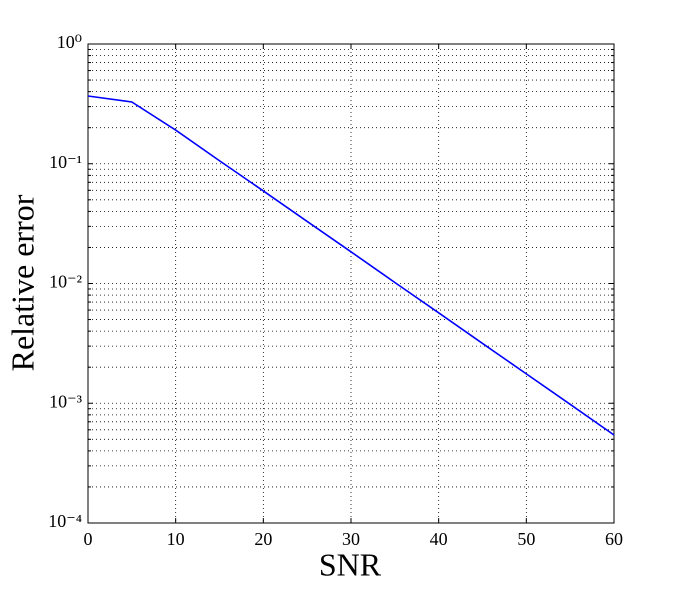 This screenshot has height=589, width=678. Describe the element at coordinates (263, 539) in the screenshot. I see `x-tick-label: 20` at that location.